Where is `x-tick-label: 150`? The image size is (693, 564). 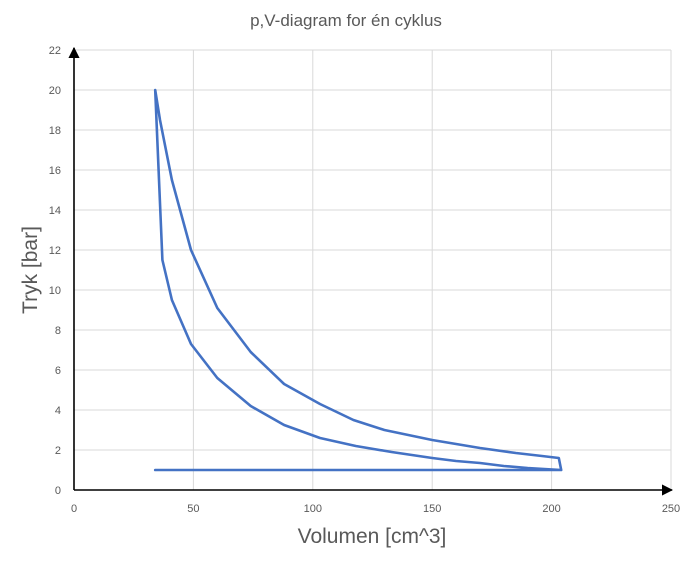 x-tick-label: 150 is located at coordinates (432, 509).